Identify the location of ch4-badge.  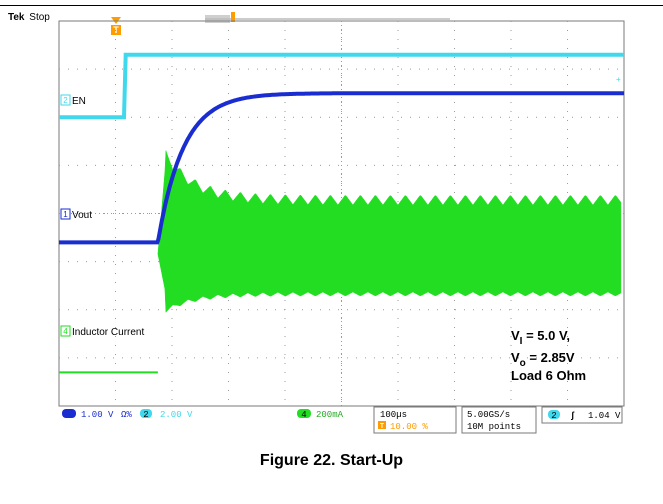
(304, 413).